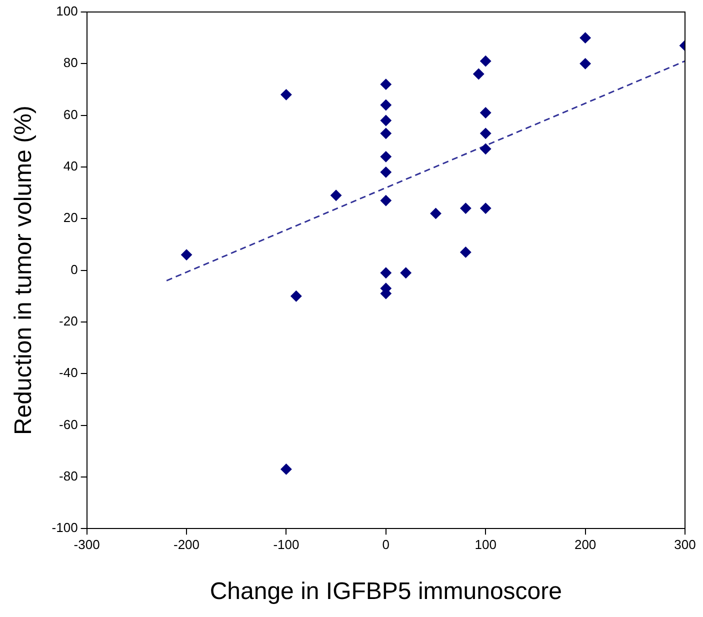 This screenshot has width=703, height=617. What do you see at coordinates (187, 544) in the screenshot?
I see `x-tick-label: -200` at bounding box center [187, 544].